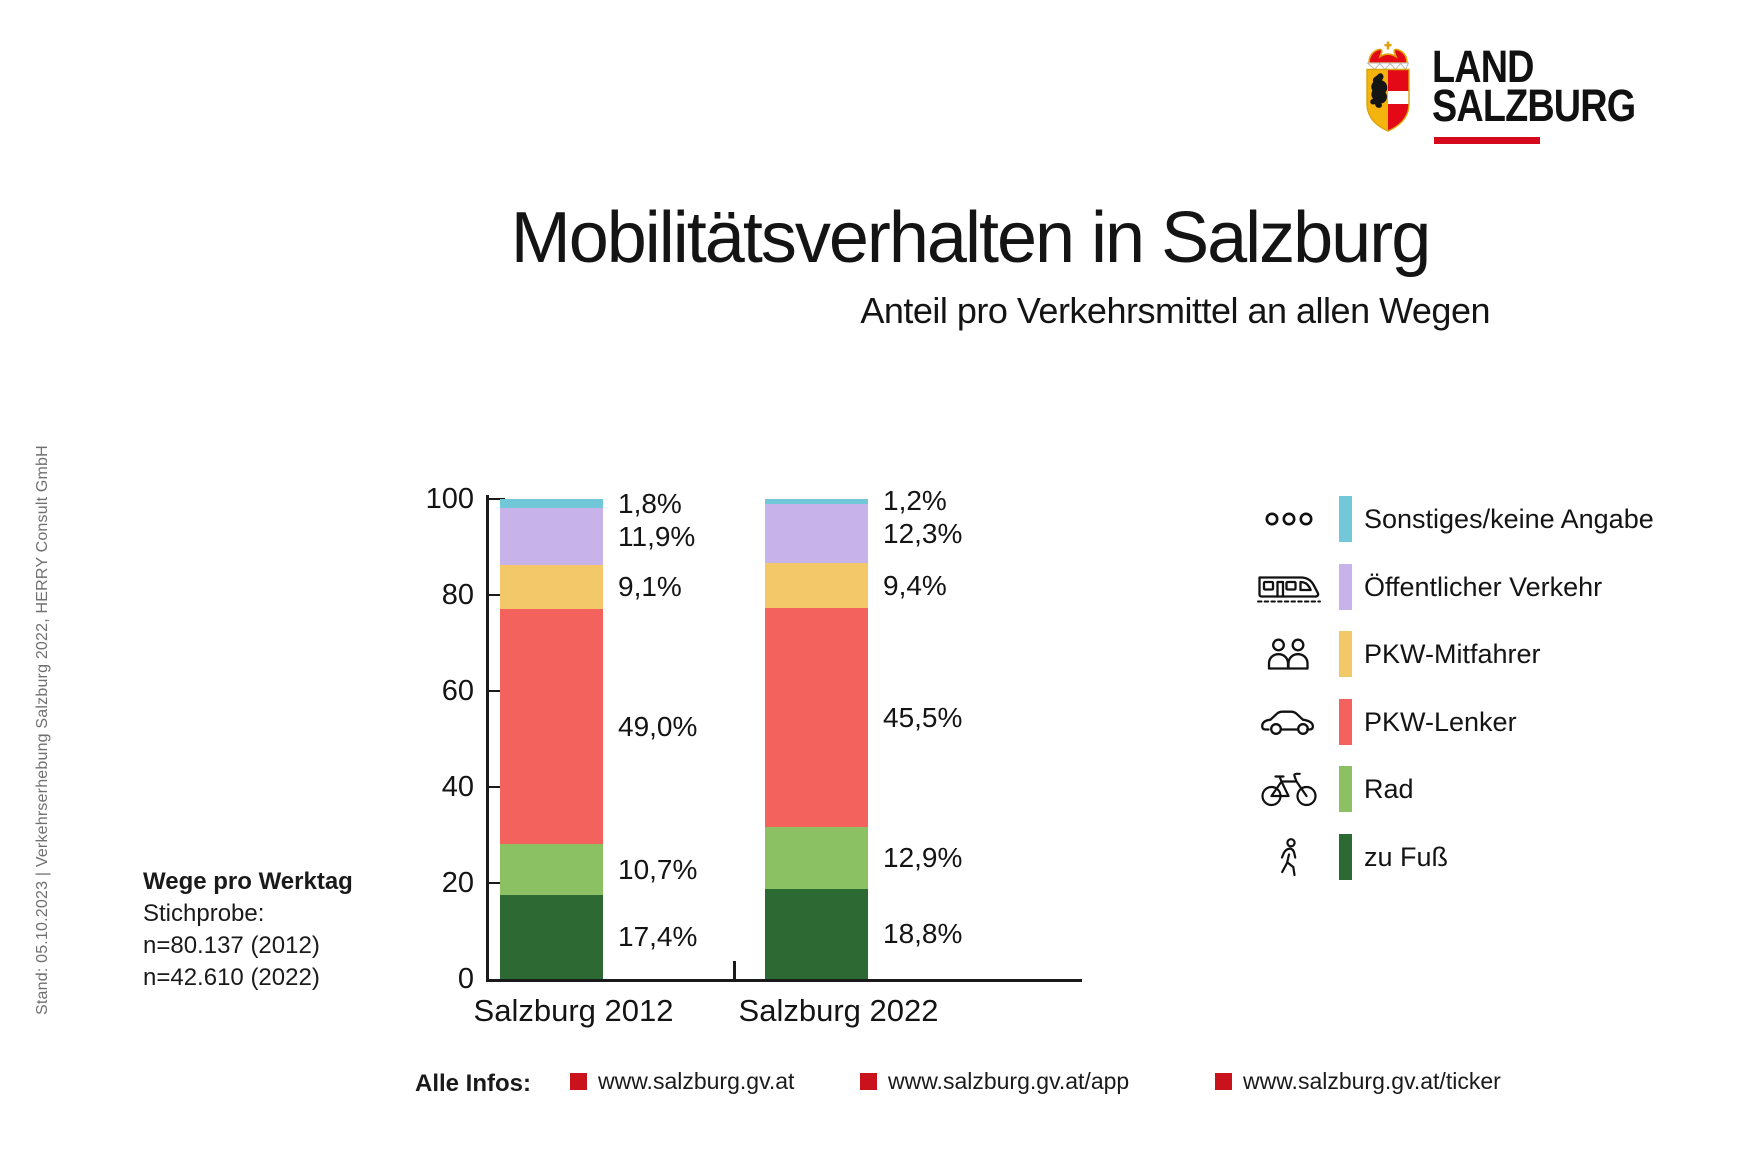  I want to click on legend-label: Sonstiges/keine Angabe, so click(1509, 518).